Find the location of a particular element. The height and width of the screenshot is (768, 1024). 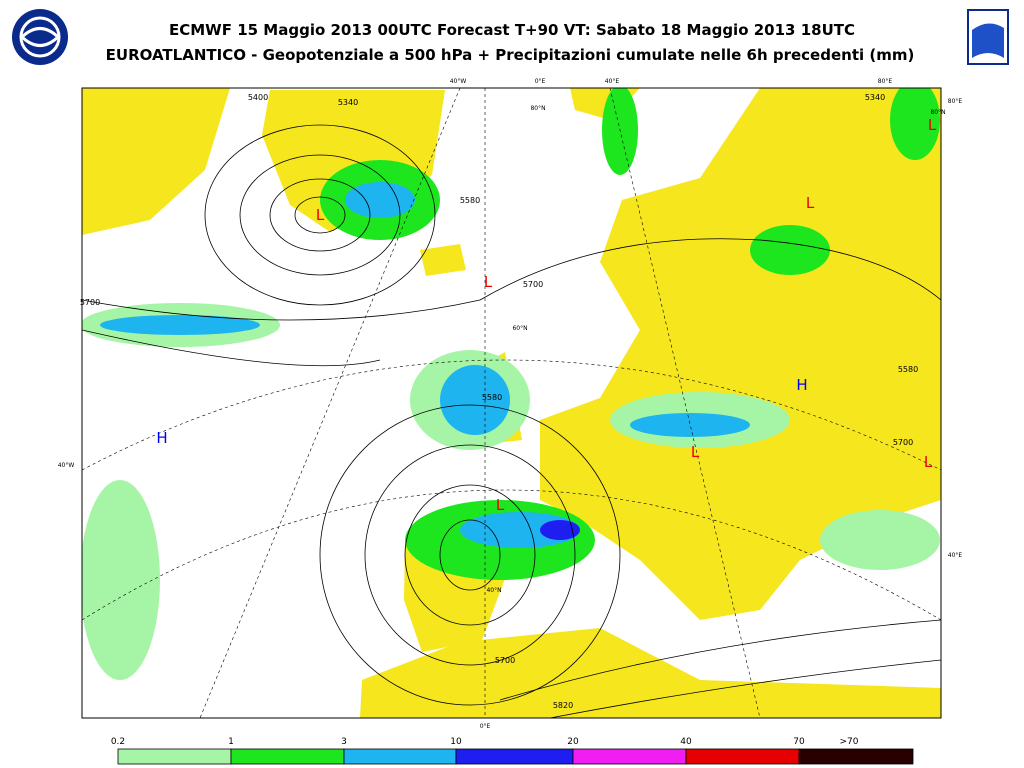

contour-label: 5400 is located at coordinates (258, 97).